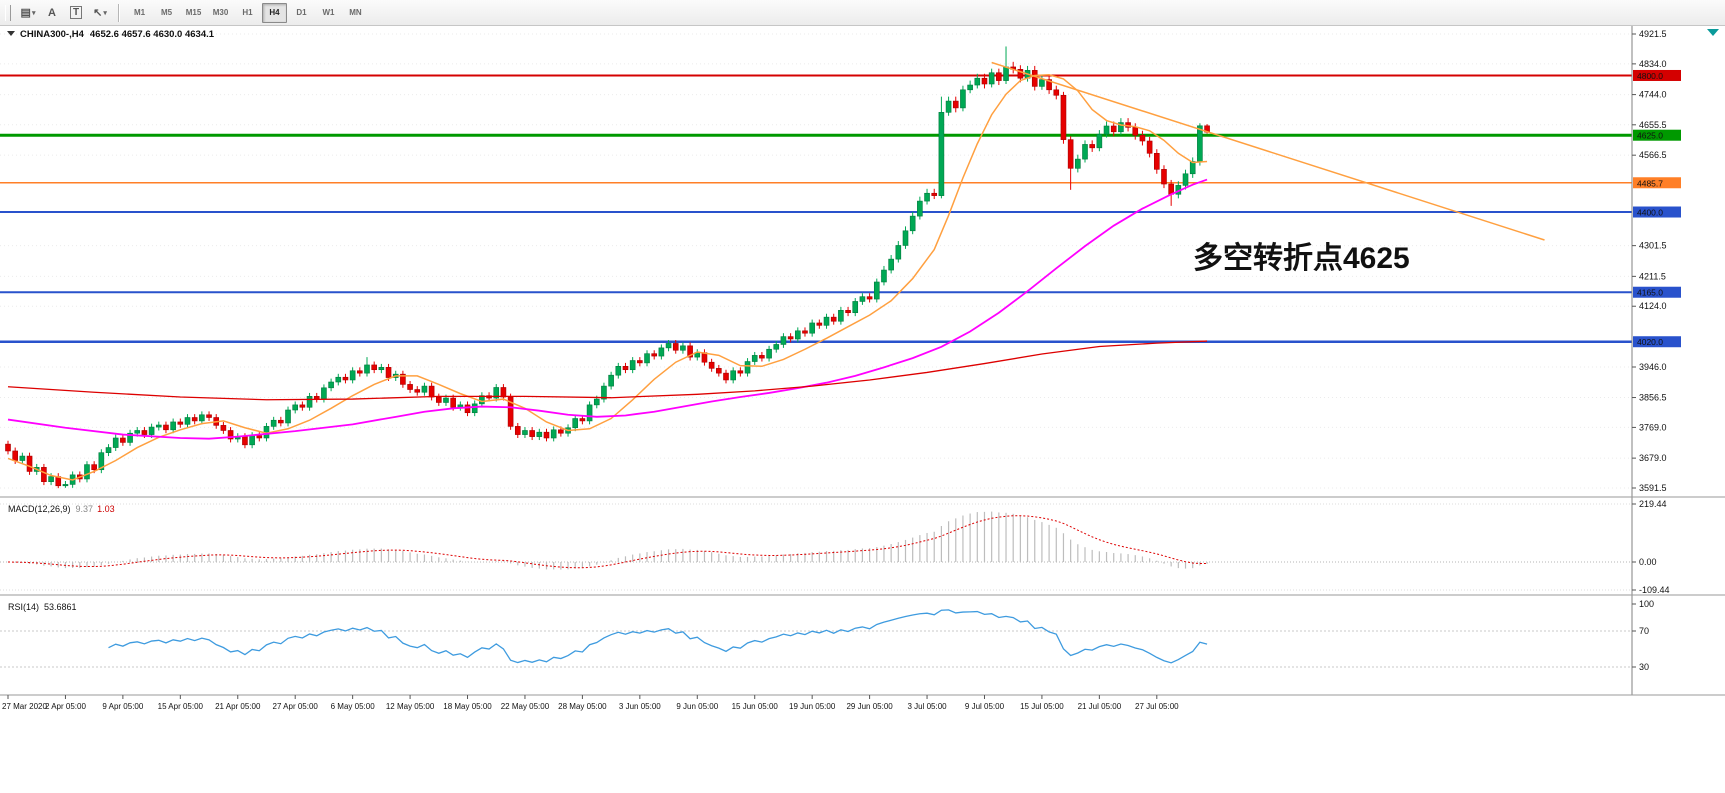 This screenshot has width=1725, height=793. Describe the element at coordinates (52, 13) in the screenshot. I see `annotation-a-icon: A` at that location.